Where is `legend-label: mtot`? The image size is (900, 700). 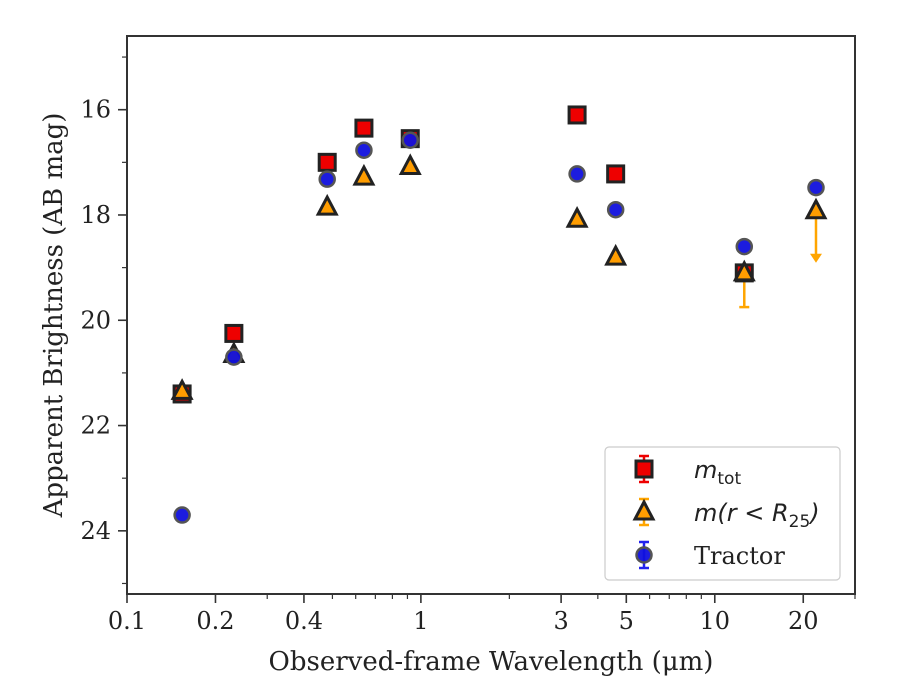 legend-label: mtot is located at coordinates (717, 472).